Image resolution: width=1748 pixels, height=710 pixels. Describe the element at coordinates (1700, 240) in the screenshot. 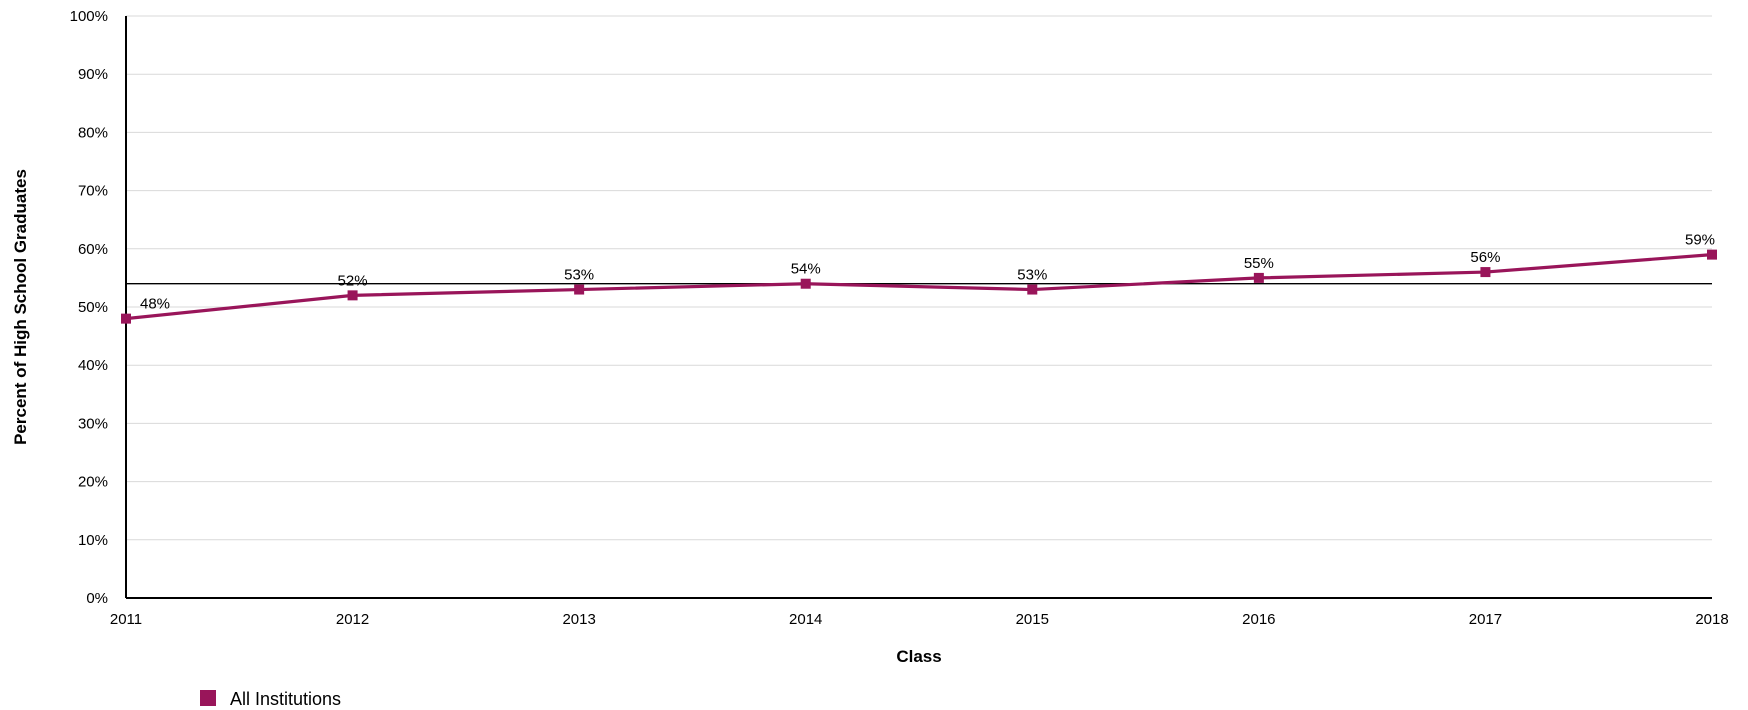

I see `data-label: 59%` at that location.